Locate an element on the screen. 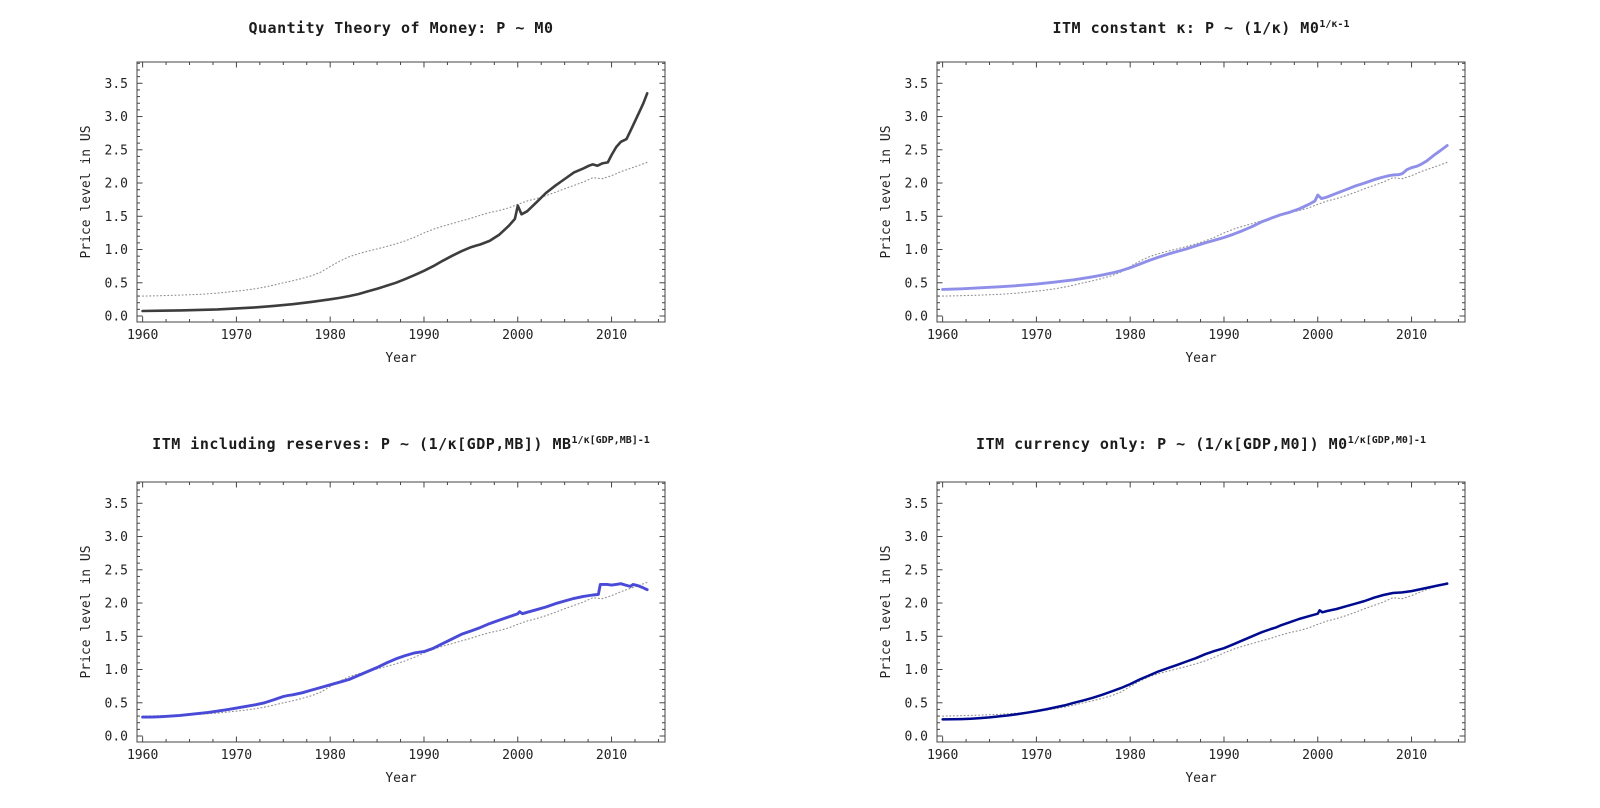 Image resolution: width=1600 pixels, height=808 pixels. chart-title: Quantity Theory of Money: P ~ M0 is located at coordinates (401, 28).